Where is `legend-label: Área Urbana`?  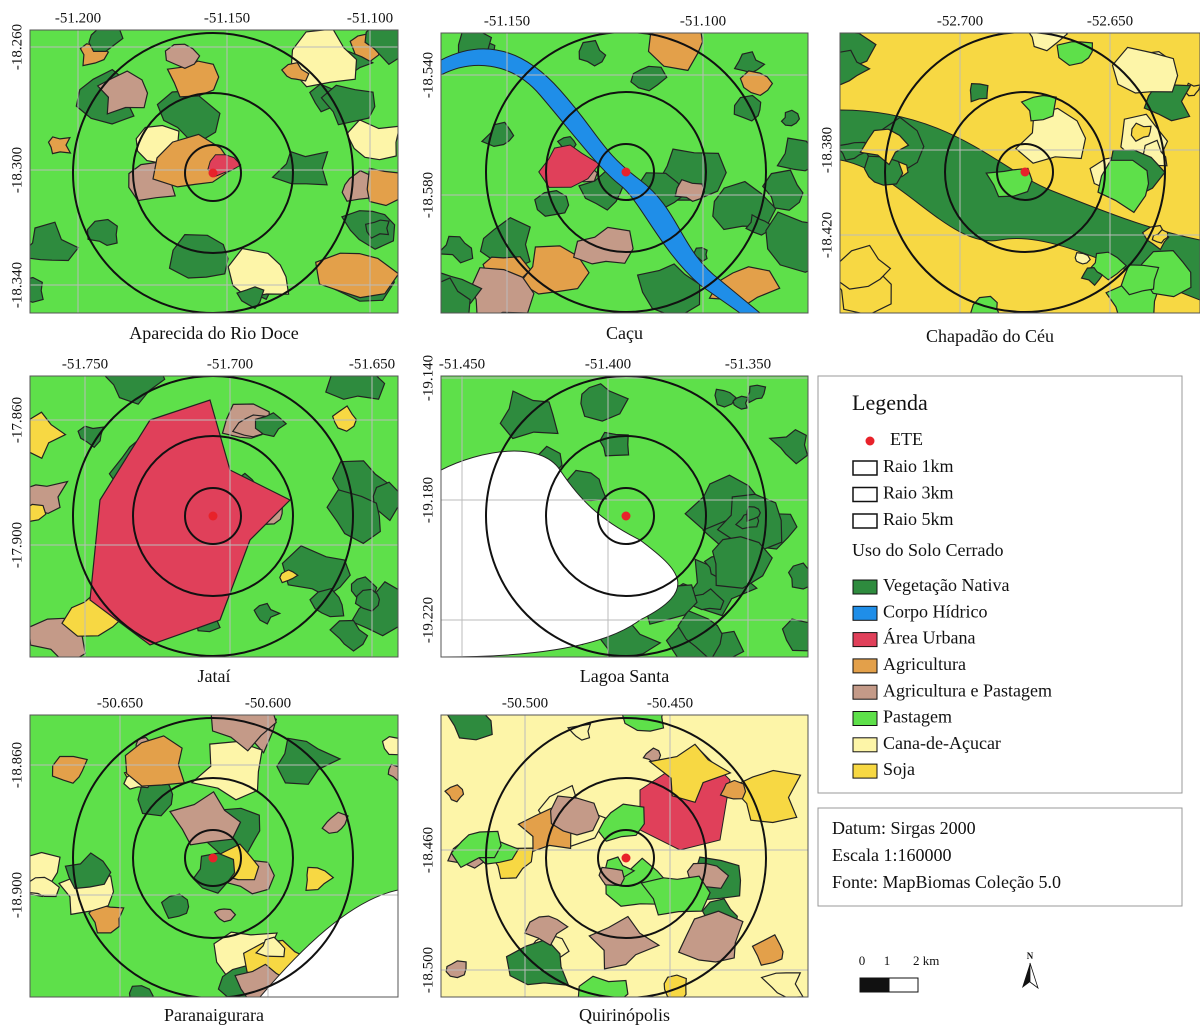 legend-label: Área Urbana is located at coordinates (929, 637).